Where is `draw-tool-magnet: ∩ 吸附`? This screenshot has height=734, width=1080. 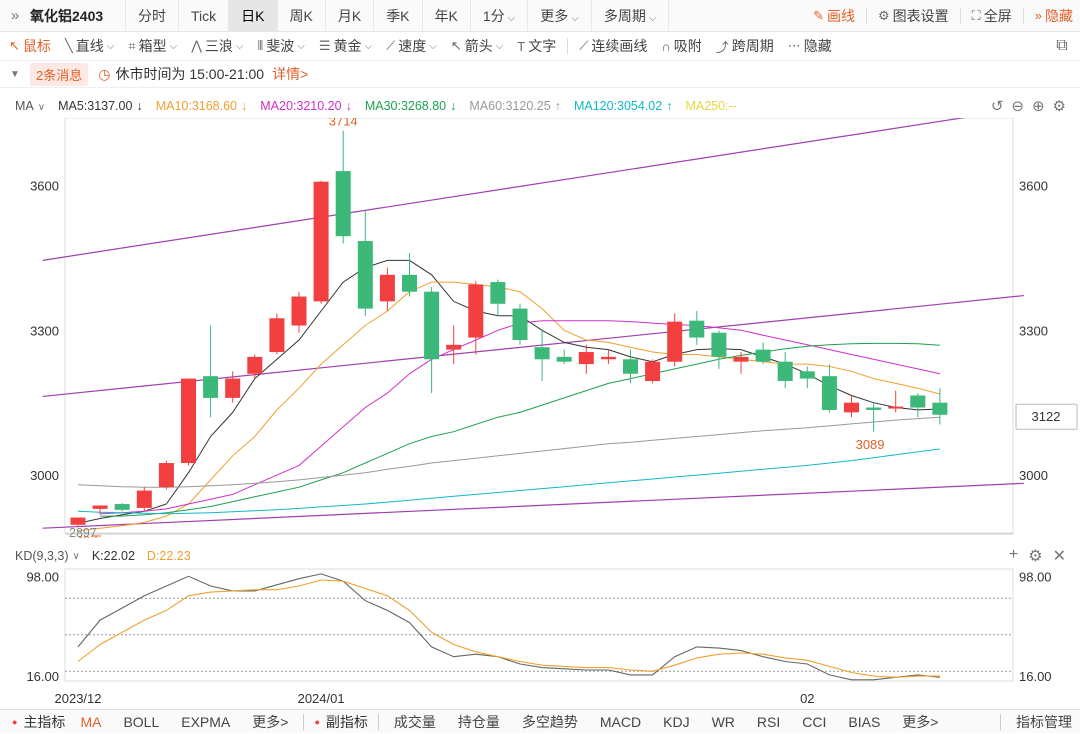
draw-tool-magnet: ∩ 吸附 is located at coordinates (681, 46).